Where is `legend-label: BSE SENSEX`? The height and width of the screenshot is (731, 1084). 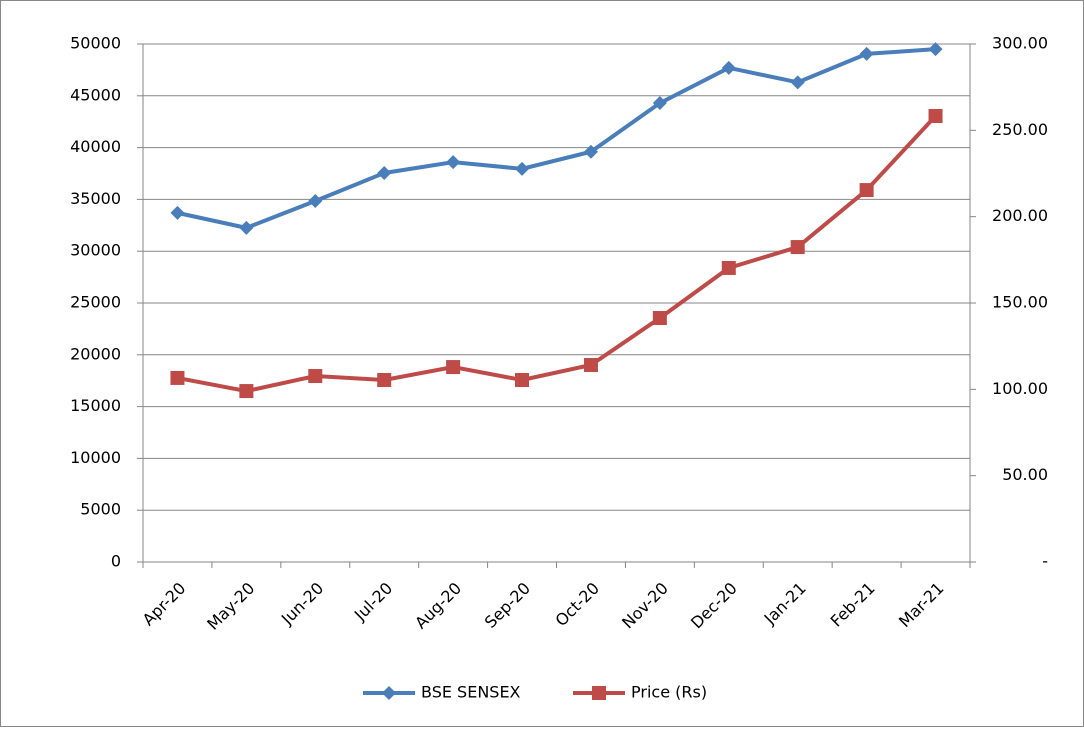
legend-label: BSE SENSEX is located at coordinates (471, 692).